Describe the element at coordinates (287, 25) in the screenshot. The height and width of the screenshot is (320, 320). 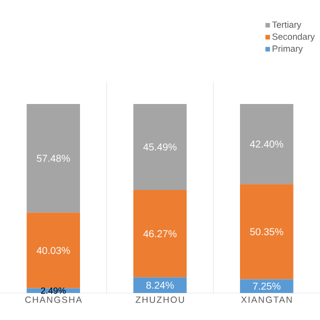
I see `legend-label: Tertiary` at that location.